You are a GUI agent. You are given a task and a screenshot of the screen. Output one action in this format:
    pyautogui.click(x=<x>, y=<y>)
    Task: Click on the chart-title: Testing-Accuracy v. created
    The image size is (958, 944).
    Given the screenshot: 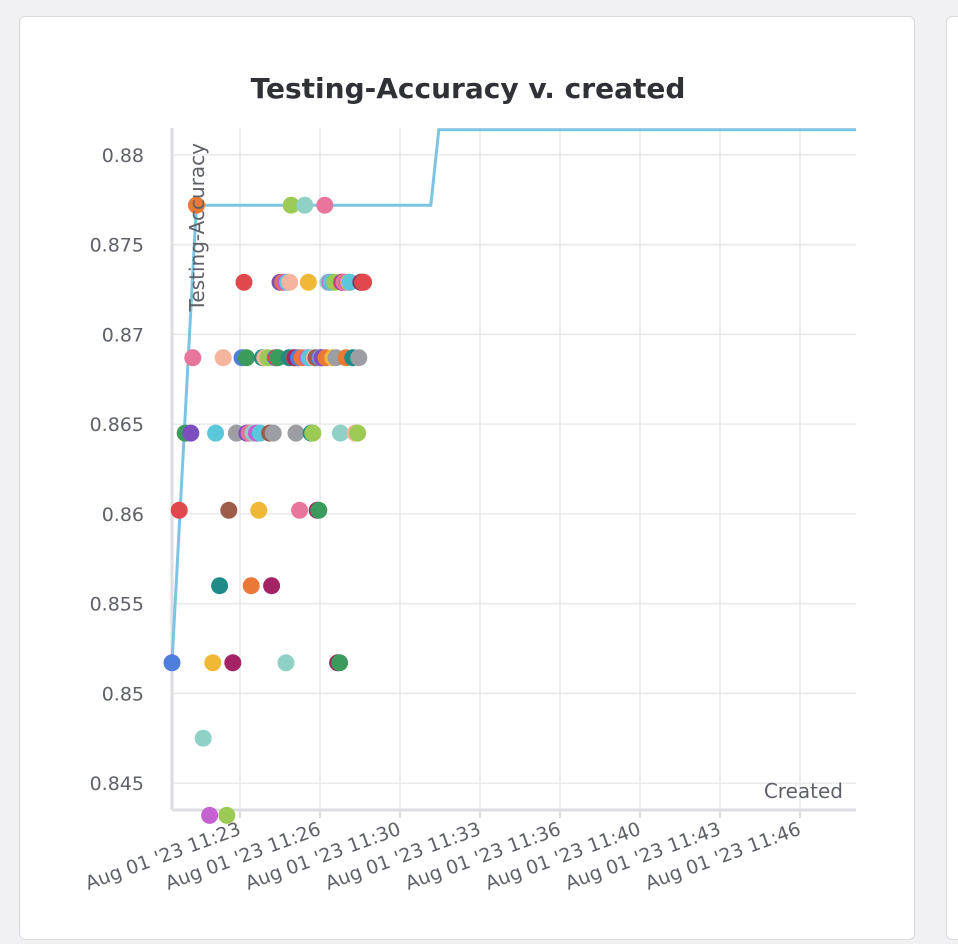 What is the action you would take?
    pyautogui.click(x=468, y=88)
    